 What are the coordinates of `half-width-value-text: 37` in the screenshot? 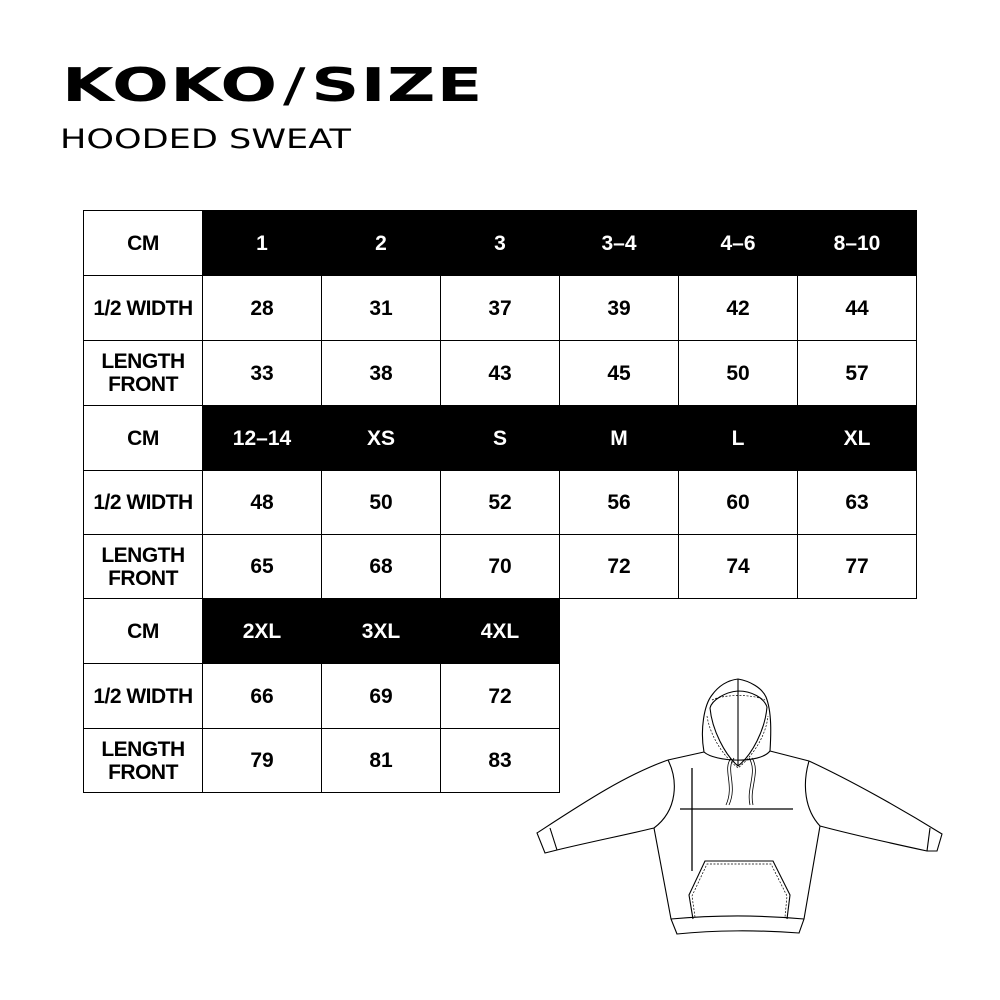 It's located at (500, 308).